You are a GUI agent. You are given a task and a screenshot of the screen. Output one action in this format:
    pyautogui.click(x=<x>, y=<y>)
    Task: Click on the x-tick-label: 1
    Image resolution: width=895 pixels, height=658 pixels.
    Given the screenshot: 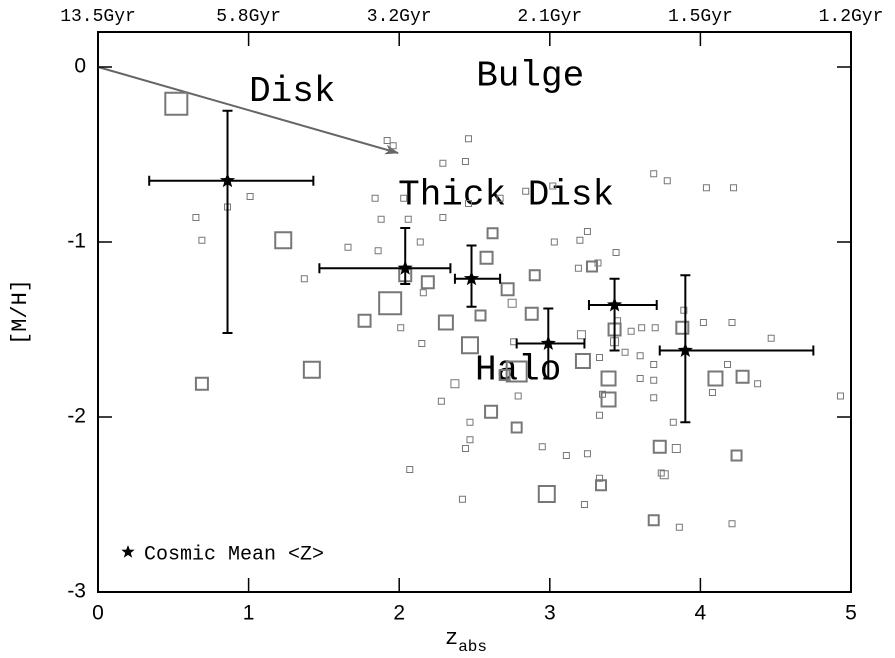 What is the action you would take?
    pyautogui.click(x=249, y=613)
    